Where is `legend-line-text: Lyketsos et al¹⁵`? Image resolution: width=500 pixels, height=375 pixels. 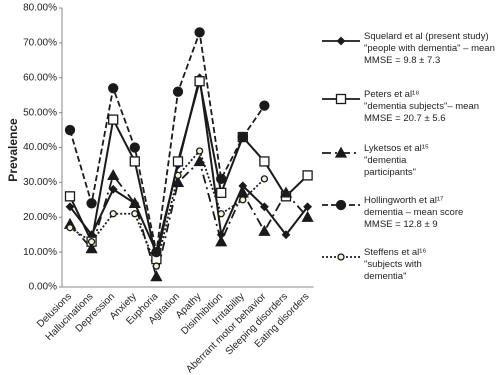
legend-line-text: Lyketsos et al¹⁵ is located at coordinates (396, 148).